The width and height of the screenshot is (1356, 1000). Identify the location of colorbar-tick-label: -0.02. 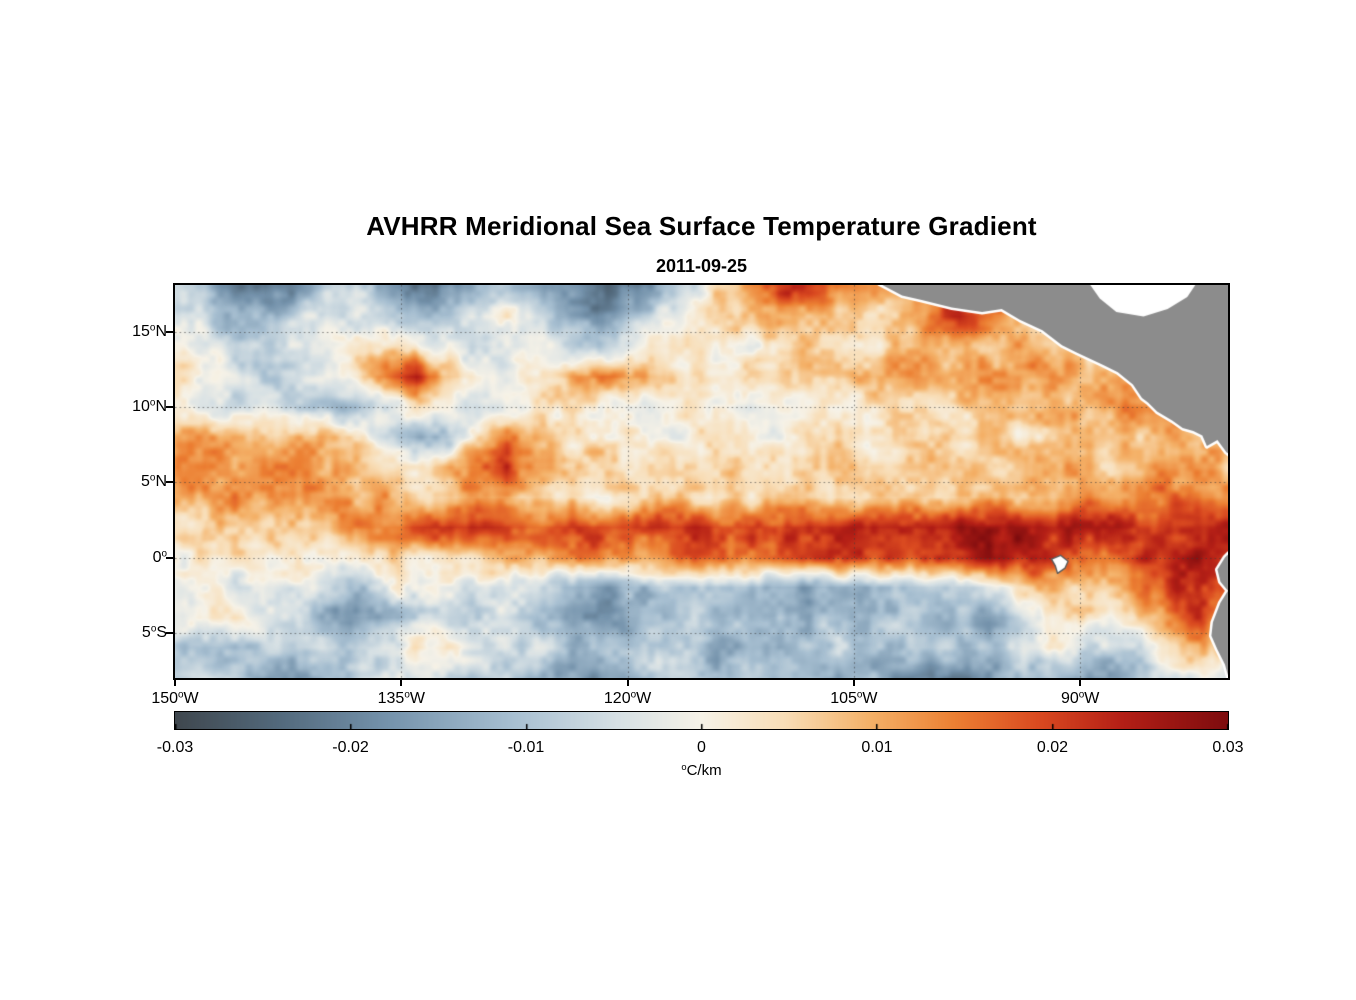
(350, 747).